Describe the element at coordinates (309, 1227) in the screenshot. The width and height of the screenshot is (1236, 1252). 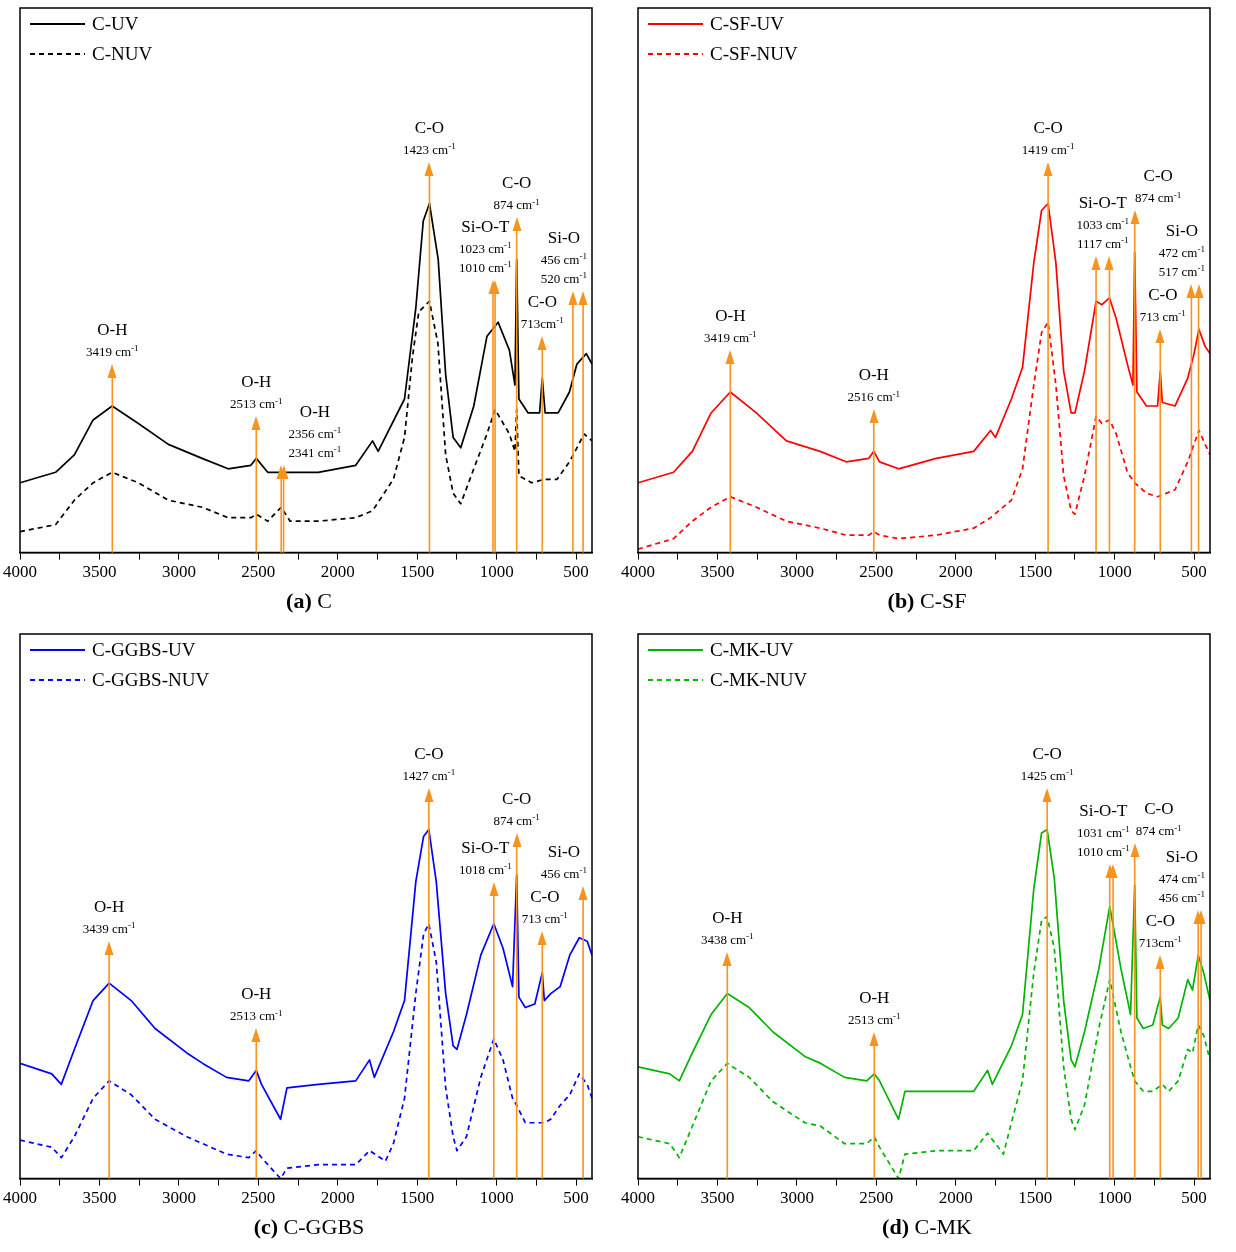
I see `x-axis-title: (c) C-GGBS` at that location.